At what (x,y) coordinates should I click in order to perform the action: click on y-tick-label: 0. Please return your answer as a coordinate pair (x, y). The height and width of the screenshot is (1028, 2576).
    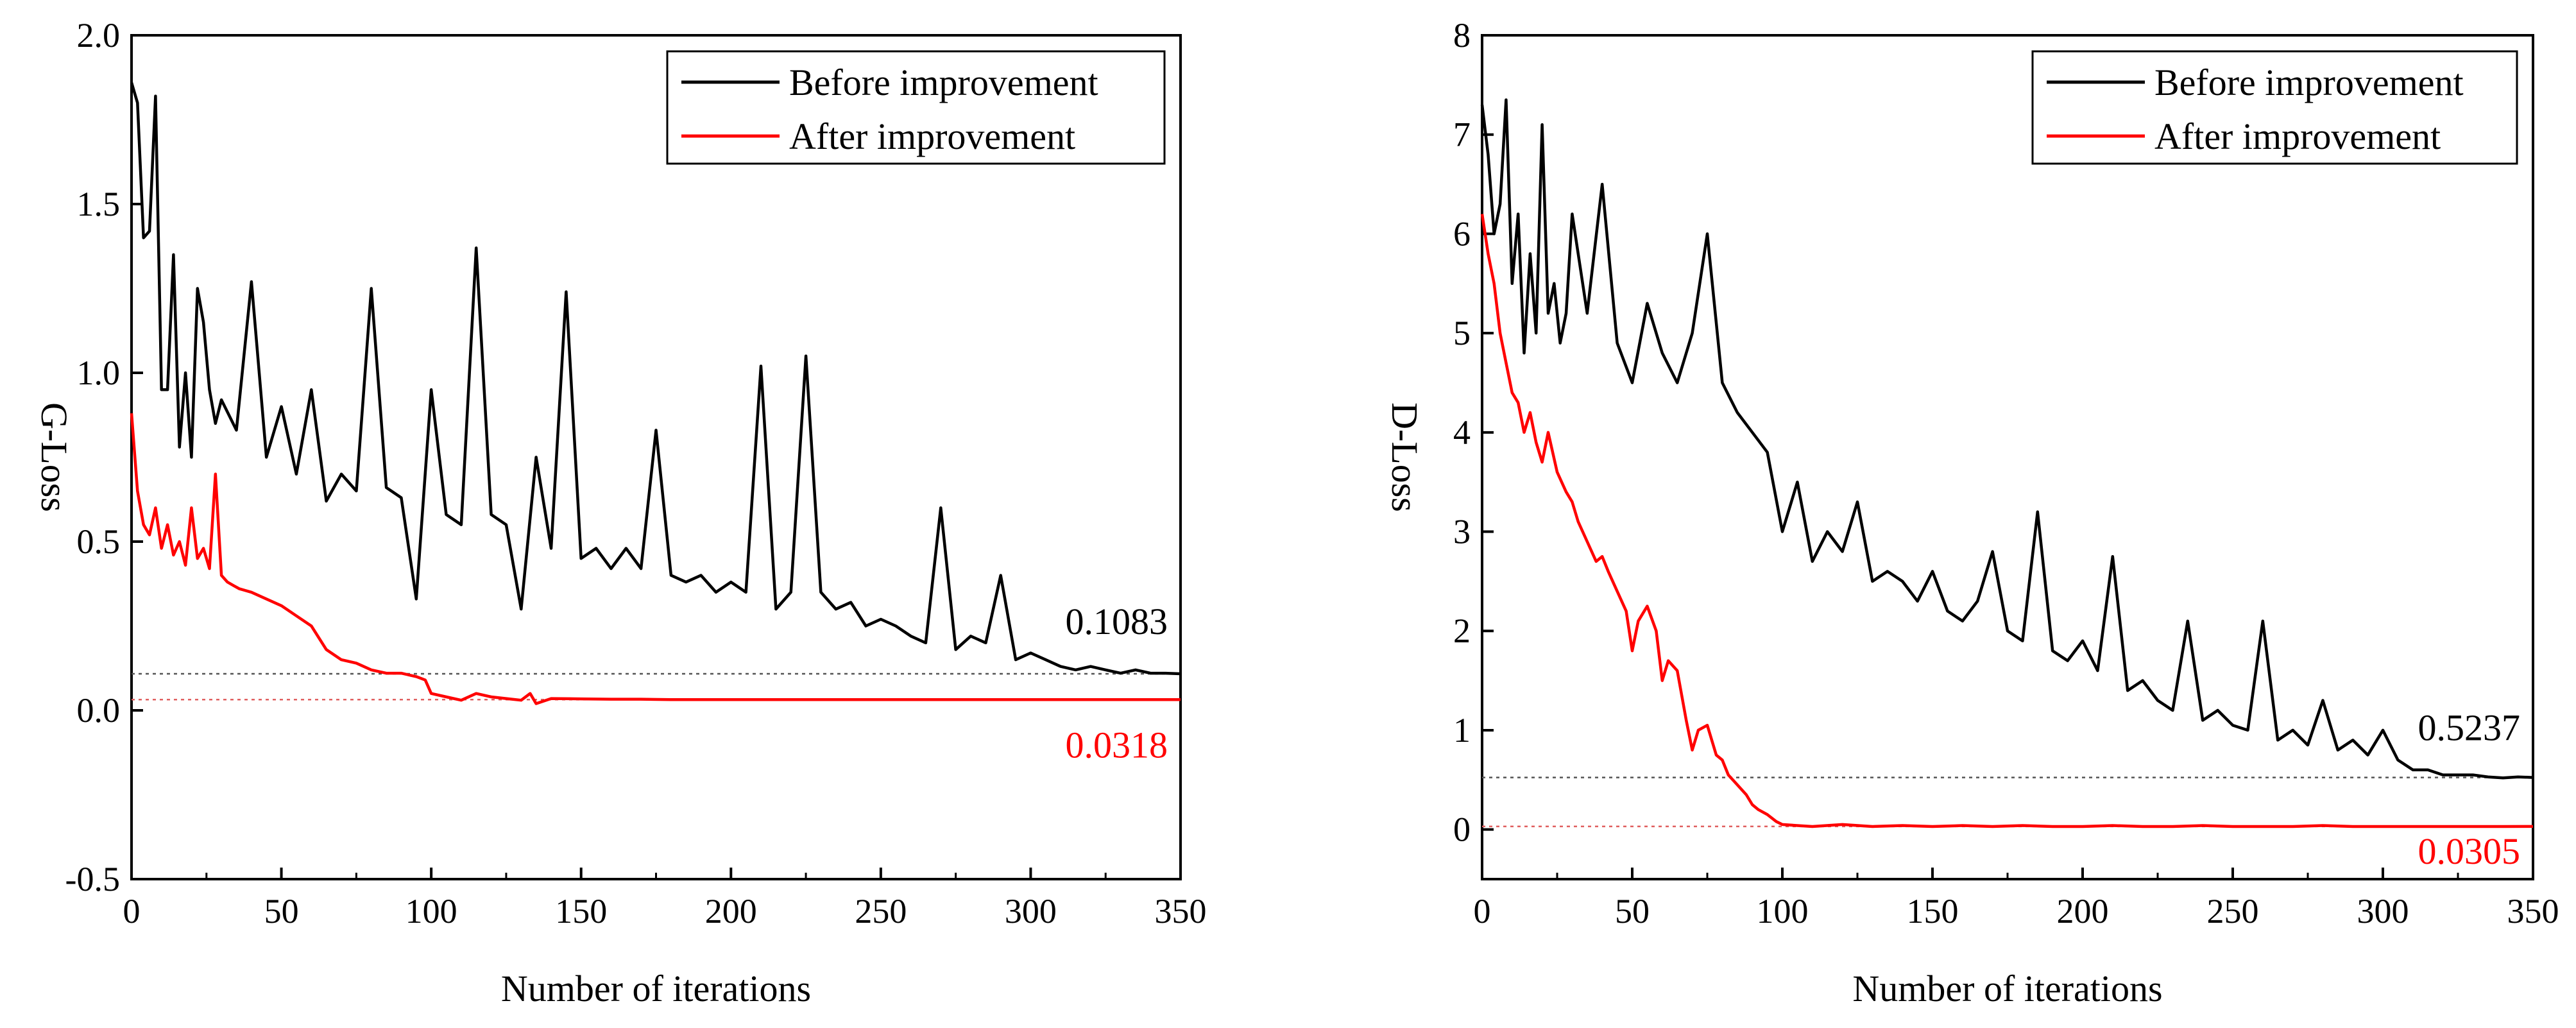
    Looking at the image, I should click on (1462, 829).